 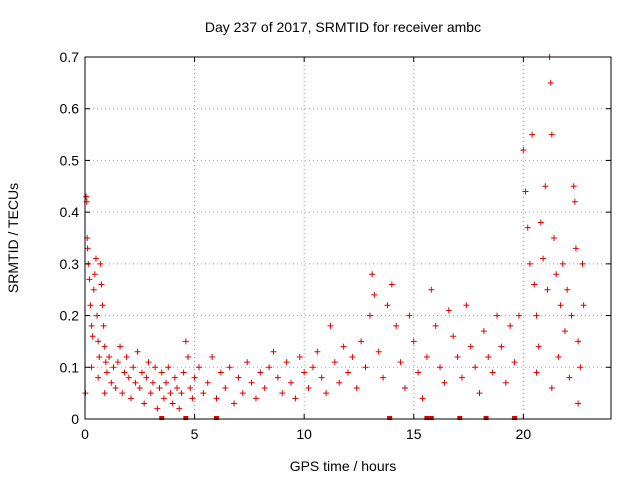 I want to click on x-tick-label: 15, so click(x=414, y=434).